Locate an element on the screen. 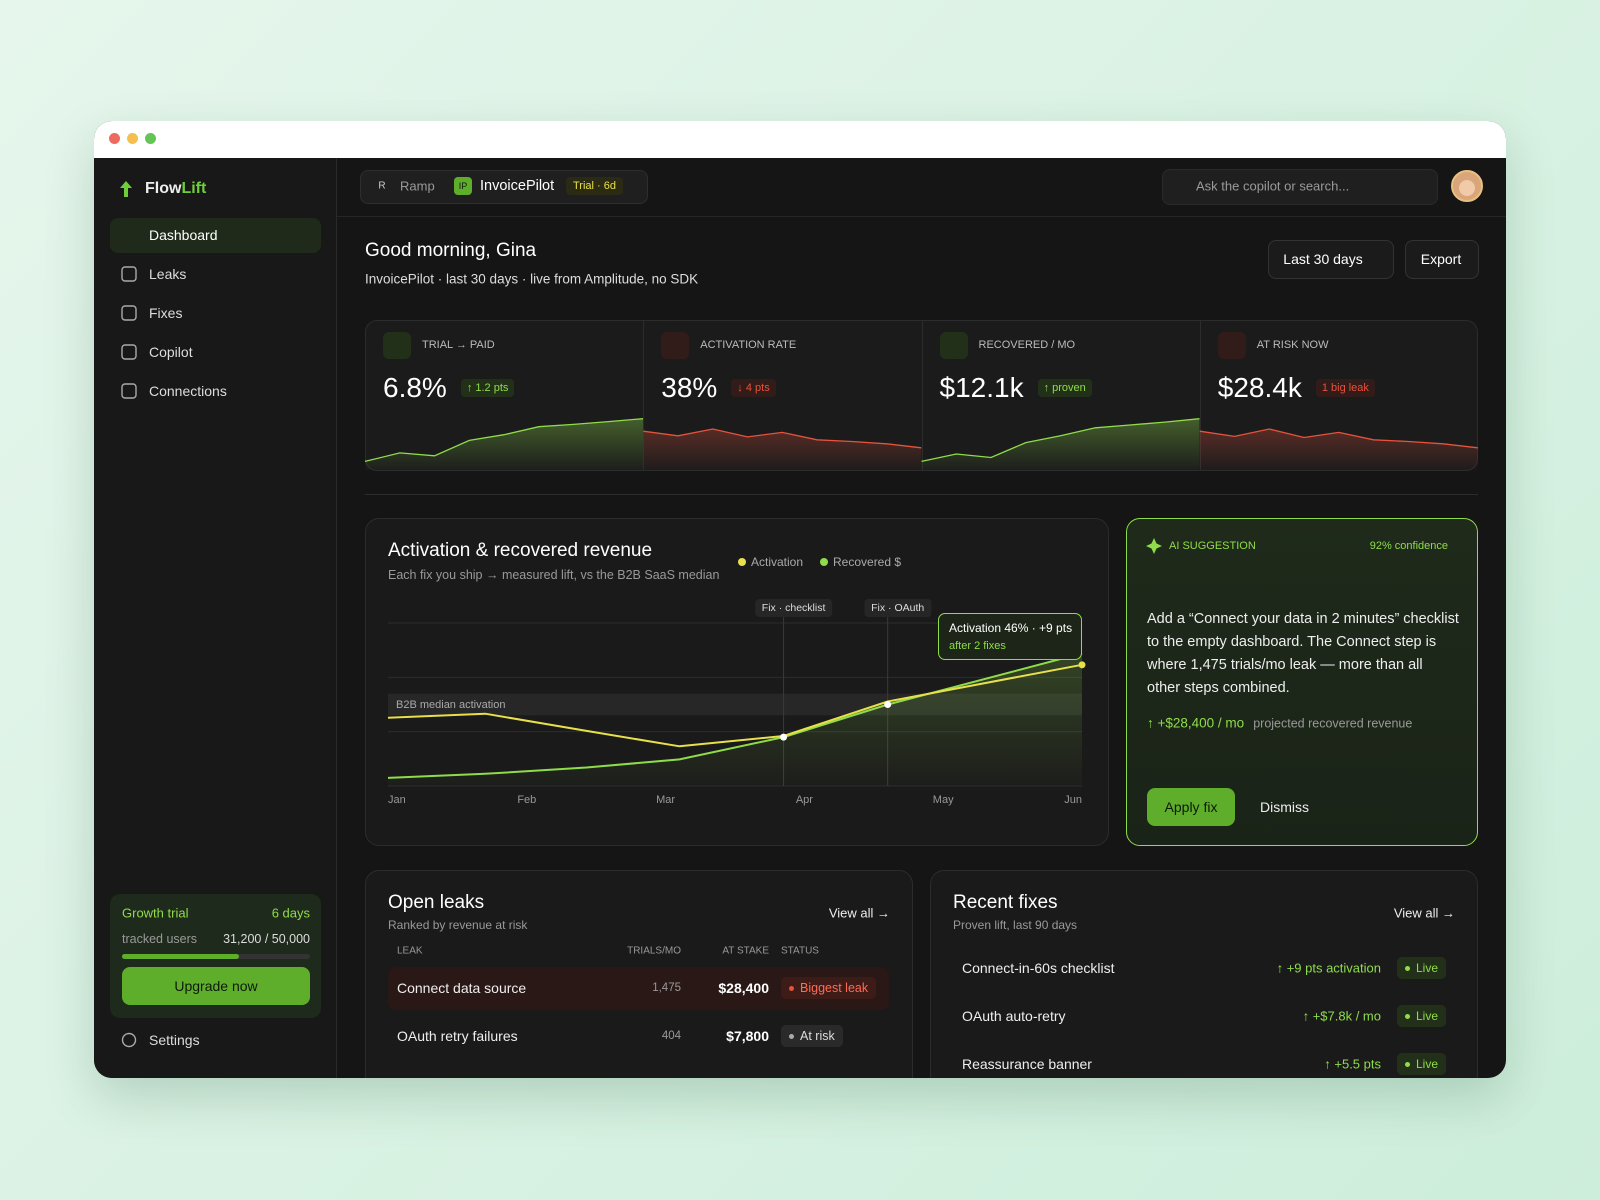  greeting: Good morning, Gina is located at coordinates (451, 250).